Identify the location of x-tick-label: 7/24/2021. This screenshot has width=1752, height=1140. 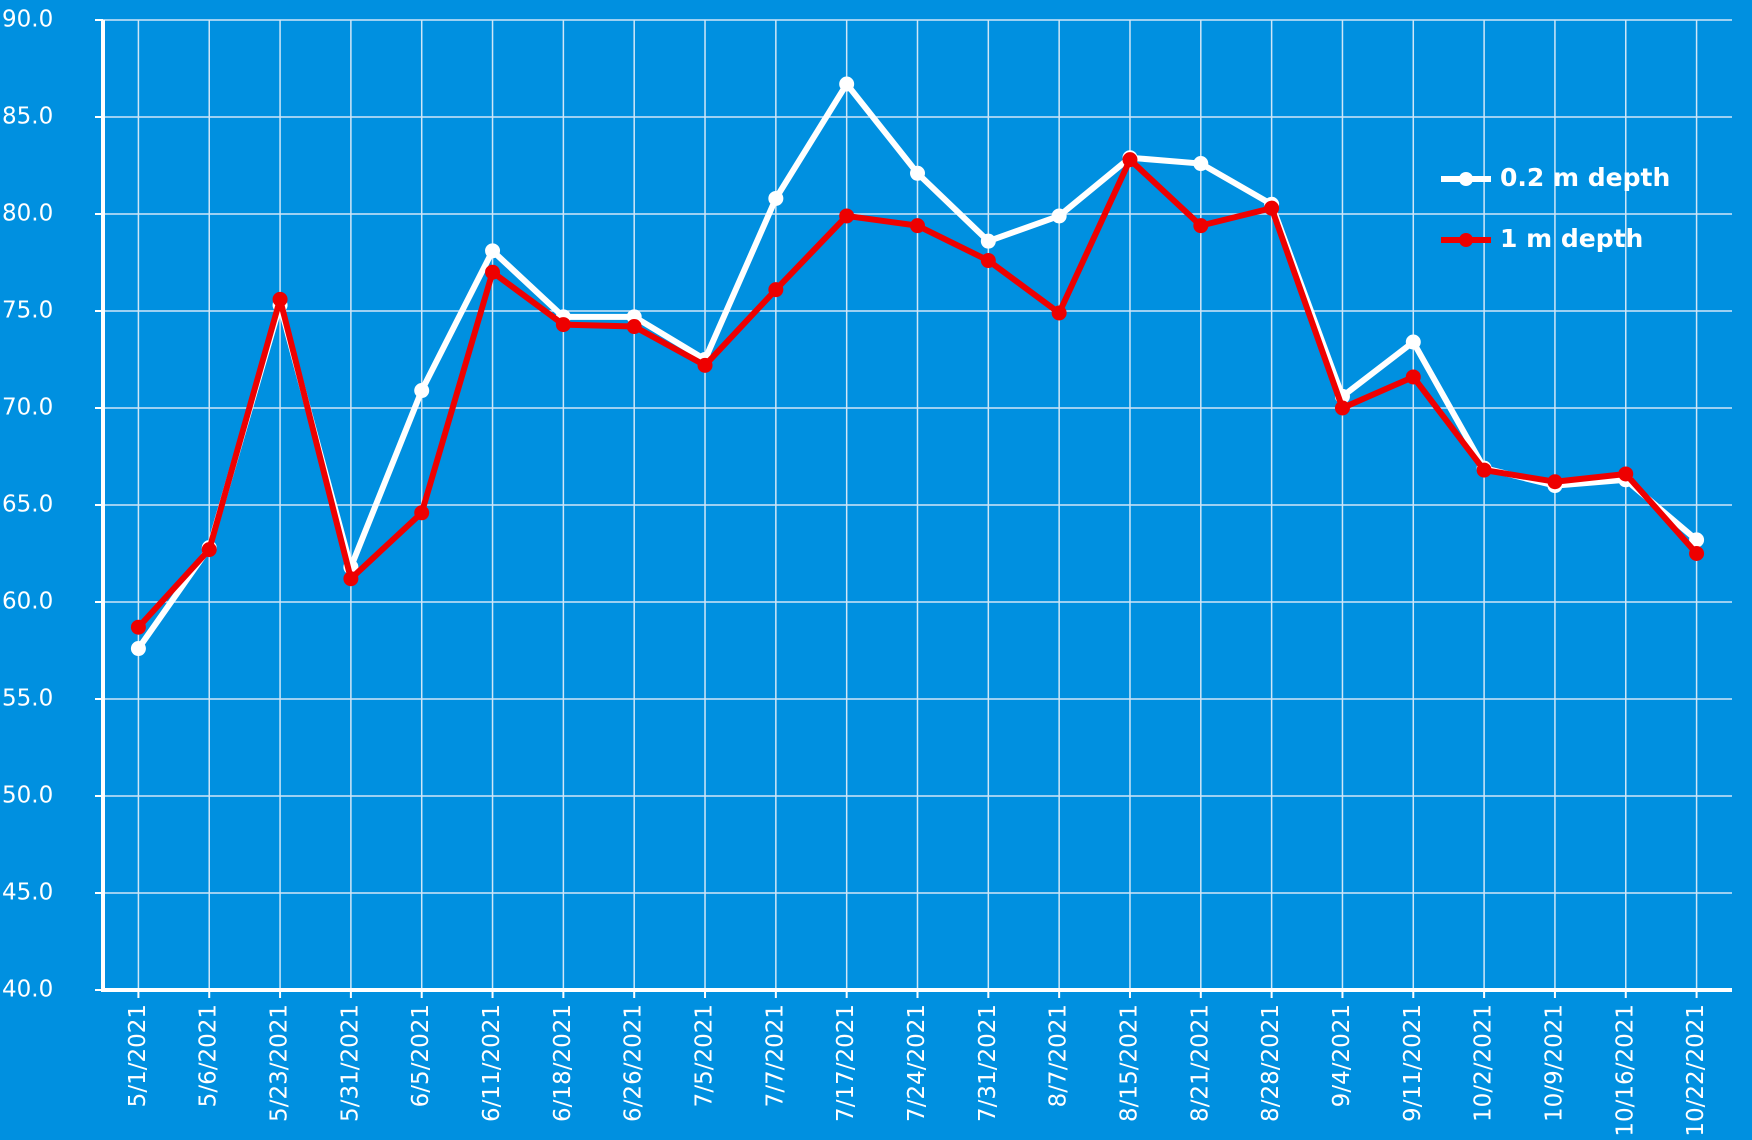
(917, 1063).